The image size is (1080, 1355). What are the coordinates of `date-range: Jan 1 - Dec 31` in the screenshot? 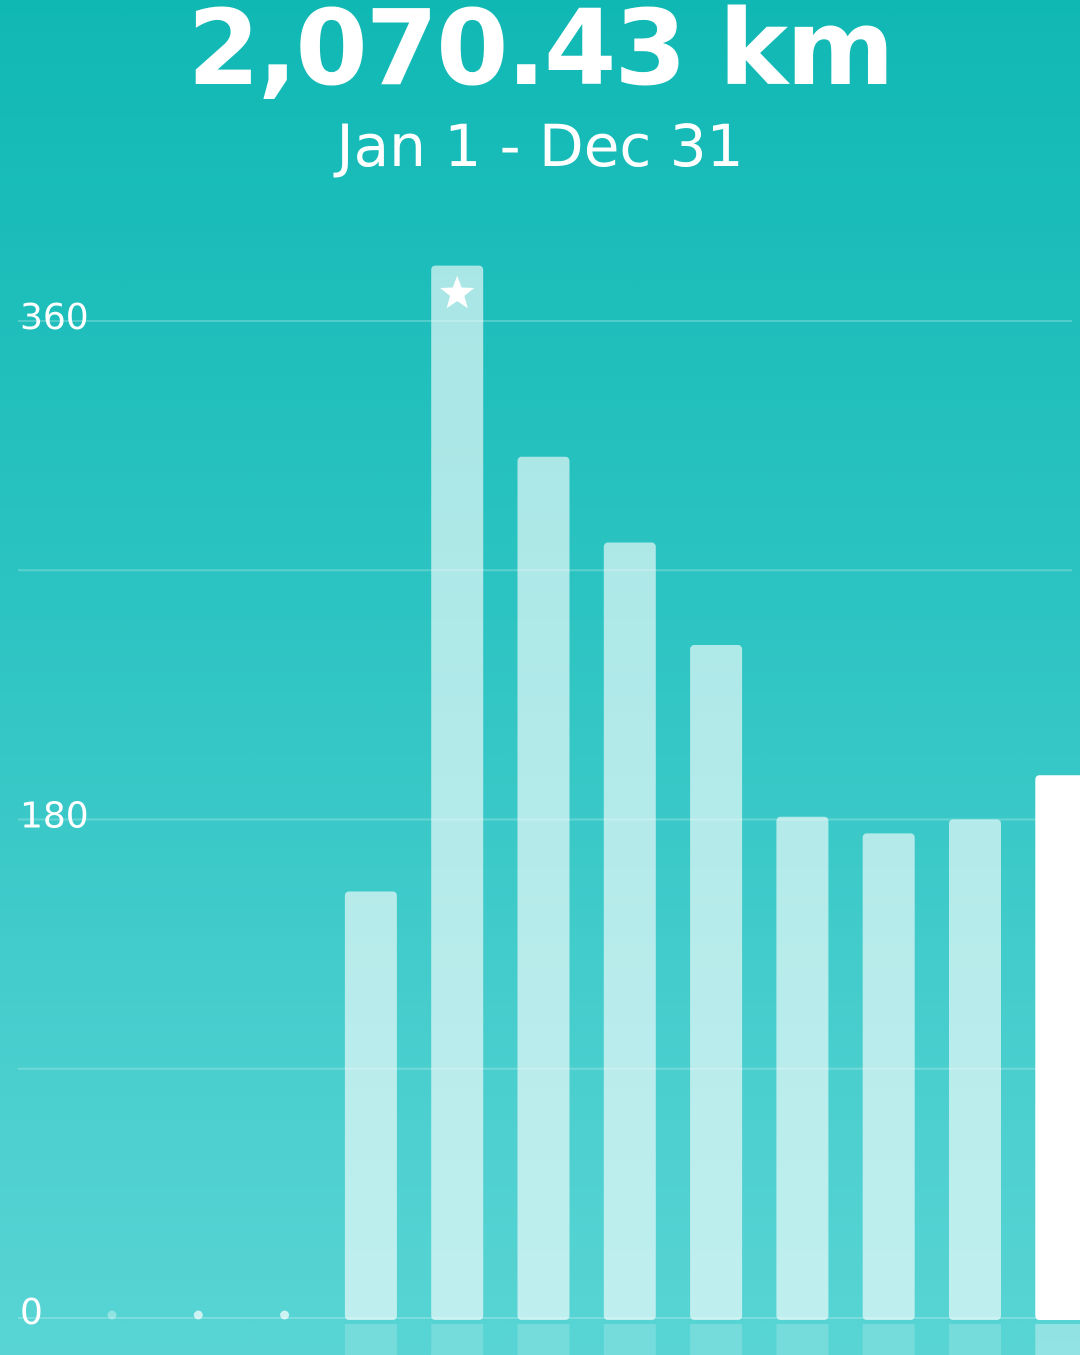 It's located at (540, 146).